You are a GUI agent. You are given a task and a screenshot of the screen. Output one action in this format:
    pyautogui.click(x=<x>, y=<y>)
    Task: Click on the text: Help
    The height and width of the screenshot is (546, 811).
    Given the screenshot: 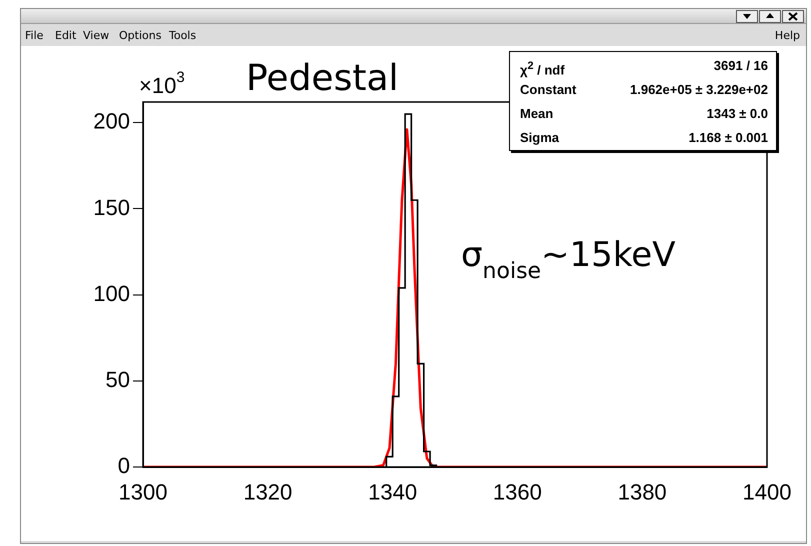 What is the action you would take?
    pyautogui.click(x=787, y=36)
    